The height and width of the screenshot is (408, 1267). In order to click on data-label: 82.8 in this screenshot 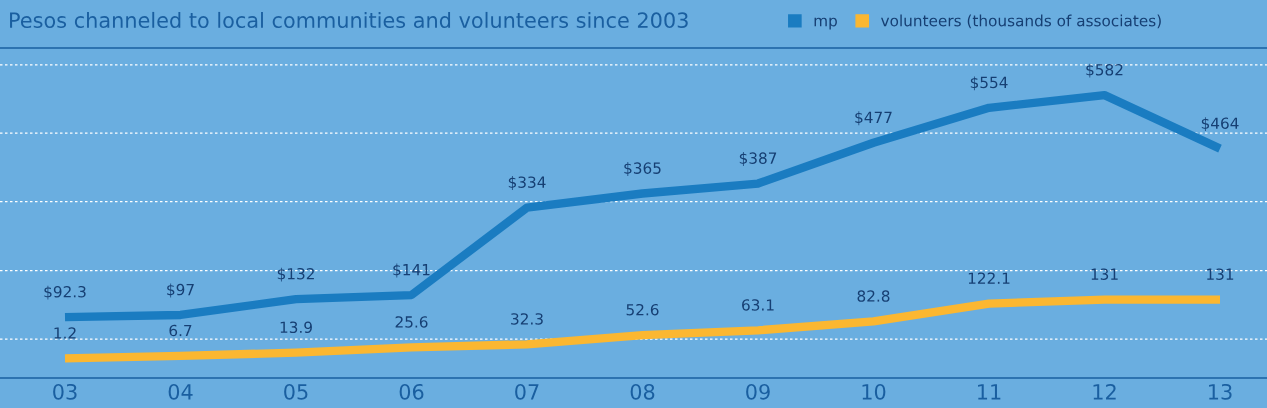, I will do `click(873, 296)`.